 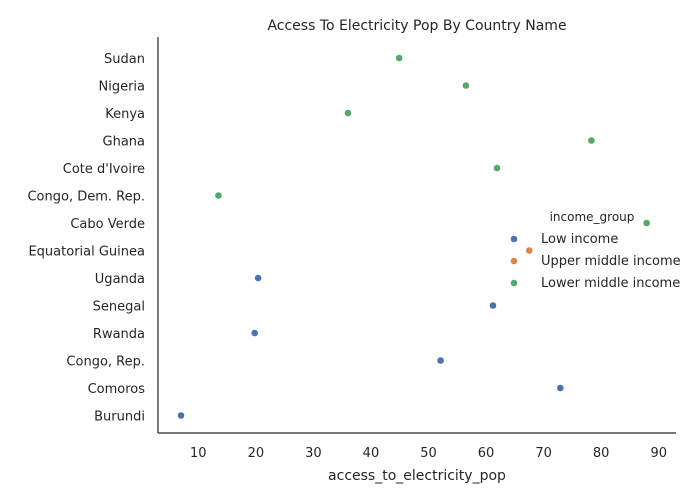 What do you see at coordinates (181, 415) in the screenshot?
I see `point-burundi` at bounding box center [181, 415].